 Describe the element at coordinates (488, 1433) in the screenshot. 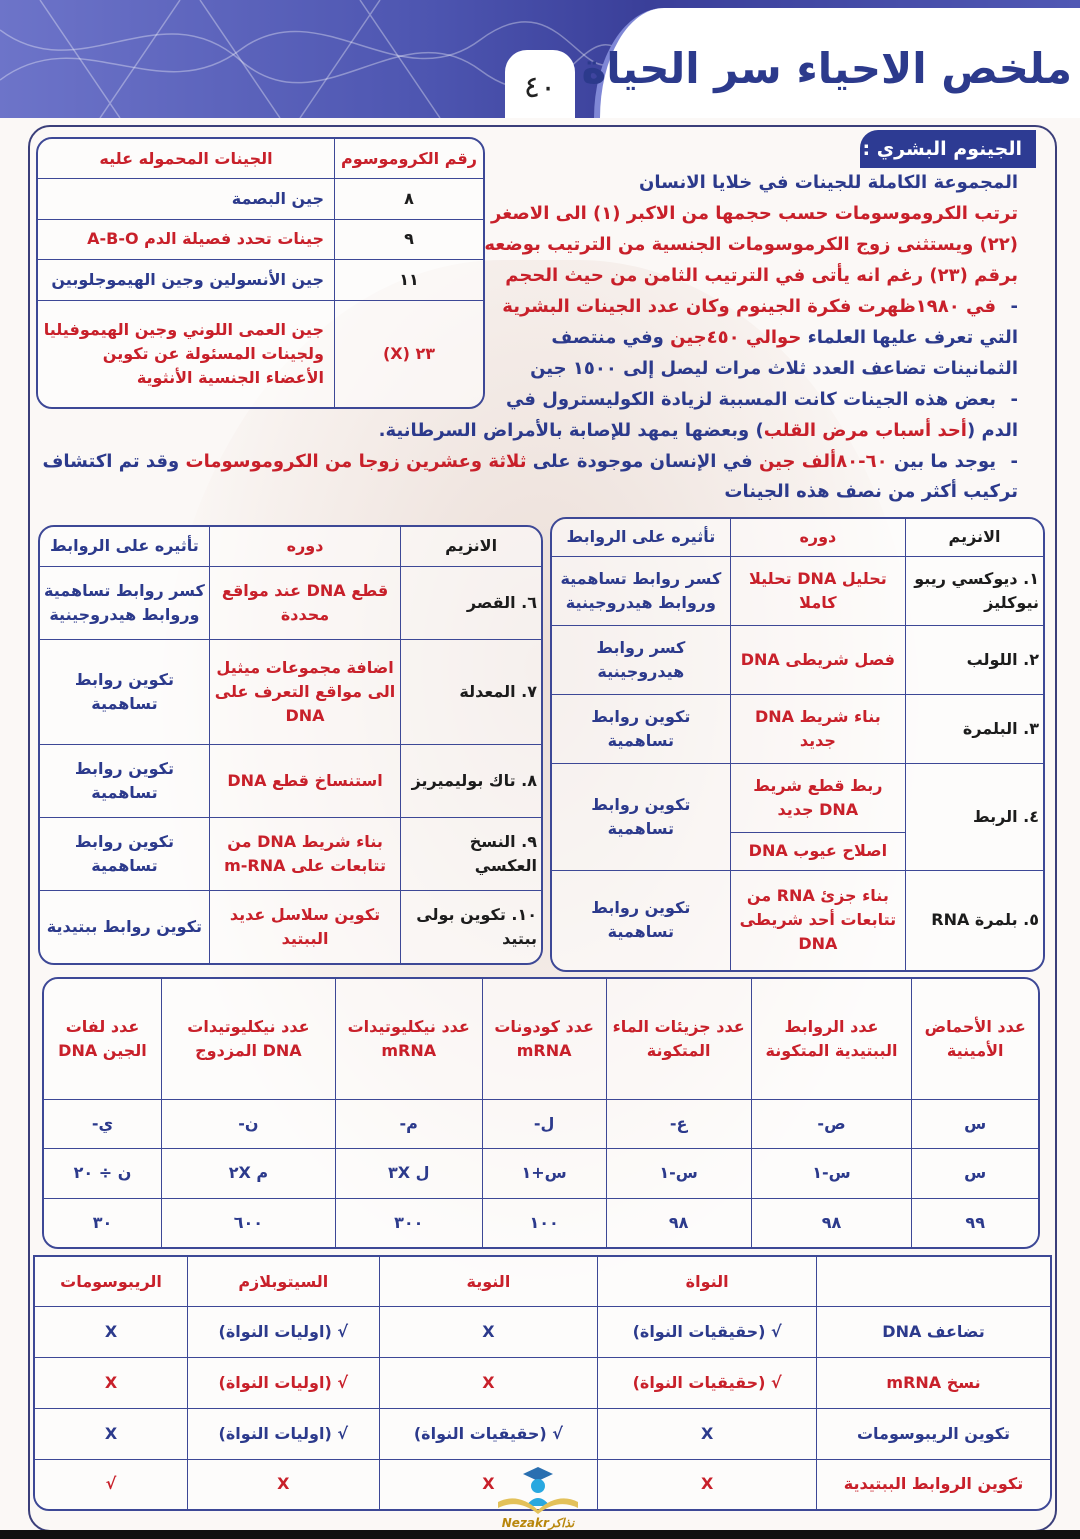

I see `location-cell: √ (حقيقيات النواة)` at that location.